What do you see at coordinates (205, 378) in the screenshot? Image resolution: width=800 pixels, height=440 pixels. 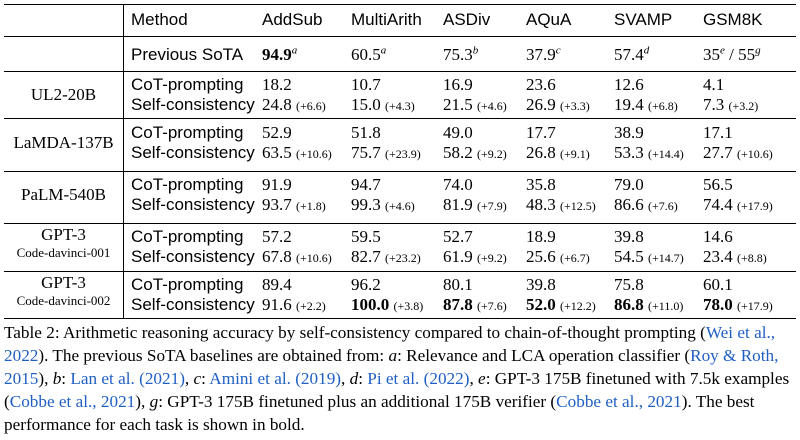 I see `caption-text: :` at bounding box center [205, 378].